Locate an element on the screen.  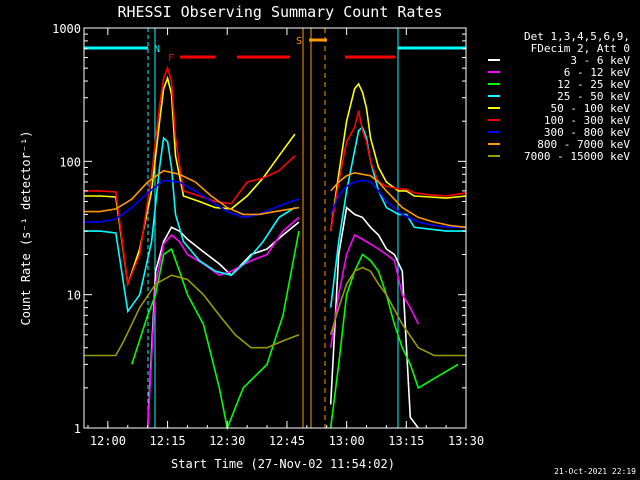
x-tick-label: 12:30 is located at coordinates (227, 441).